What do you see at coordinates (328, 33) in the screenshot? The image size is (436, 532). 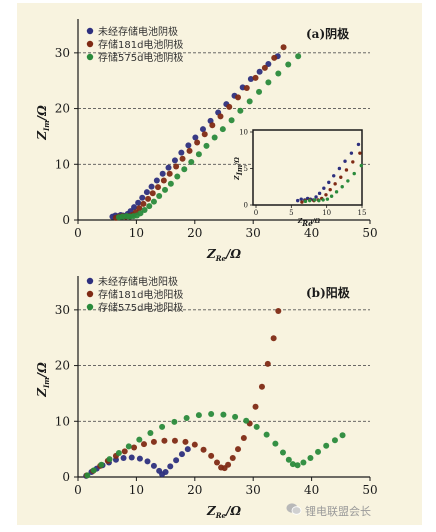 I see `panel-title: (a)阴极` at bounding box center [328, 33].